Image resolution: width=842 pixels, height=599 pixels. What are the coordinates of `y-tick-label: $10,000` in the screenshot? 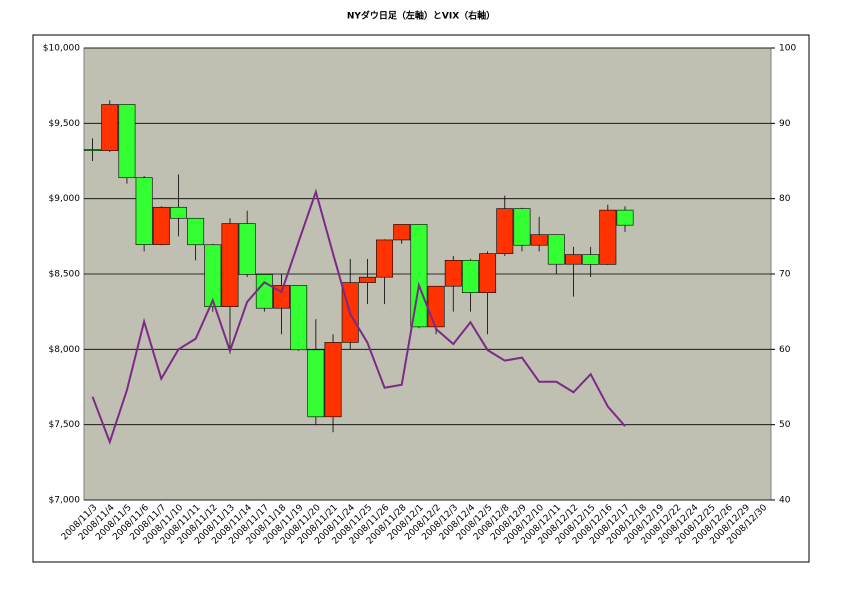 It's located at (61, 49).